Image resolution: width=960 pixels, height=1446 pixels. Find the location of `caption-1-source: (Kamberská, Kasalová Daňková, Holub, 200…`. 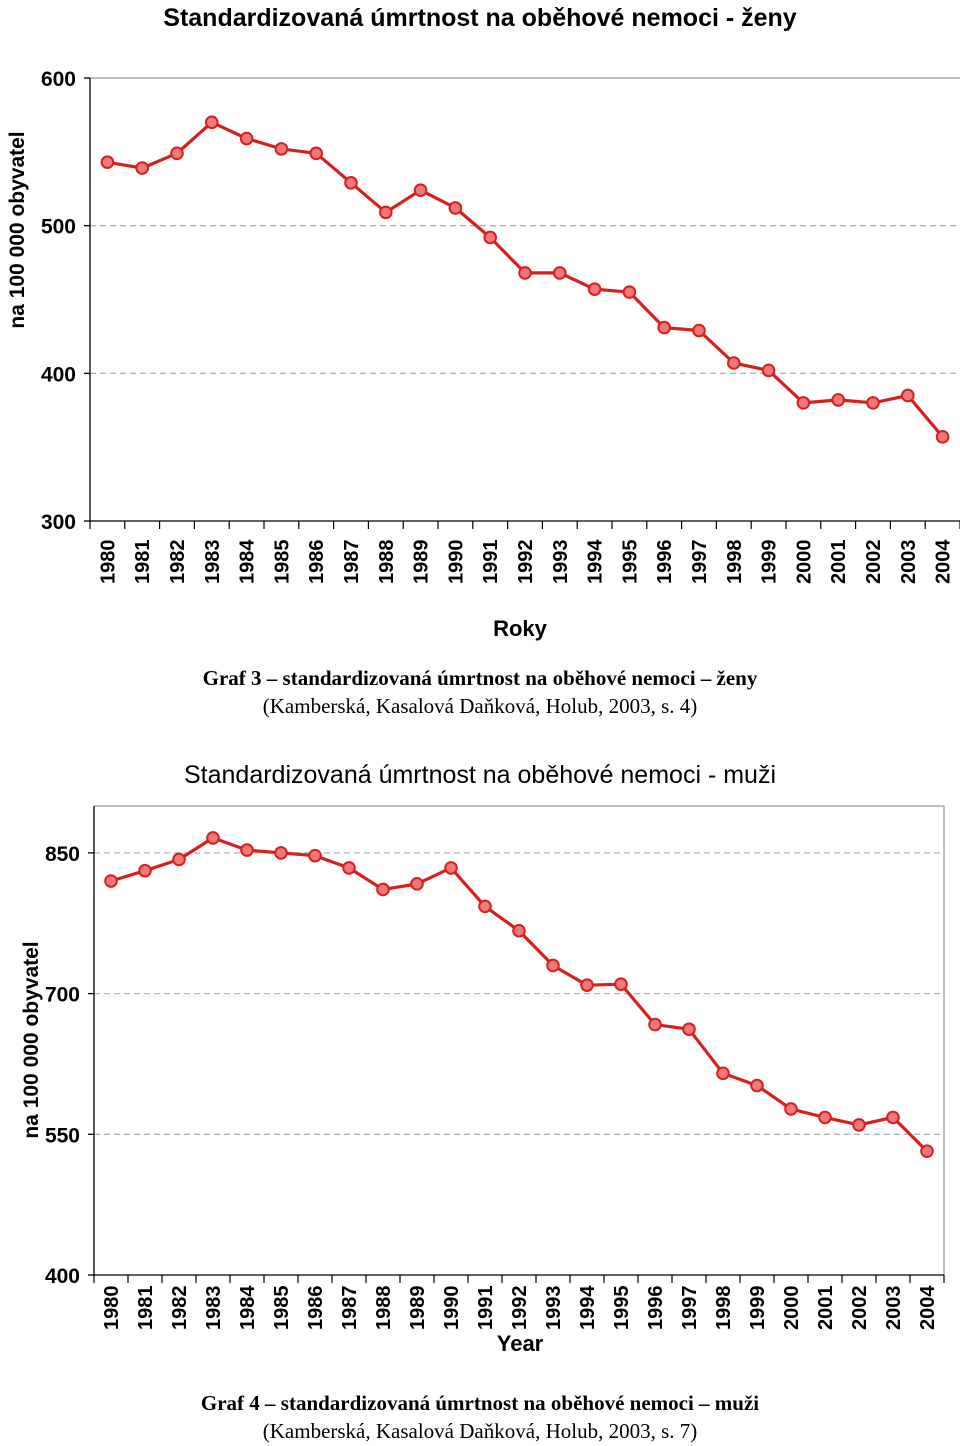

caption-1-source: (Kamberská, Kasalová Daňková, Holub, 200… is located at coordinates (480, 706).